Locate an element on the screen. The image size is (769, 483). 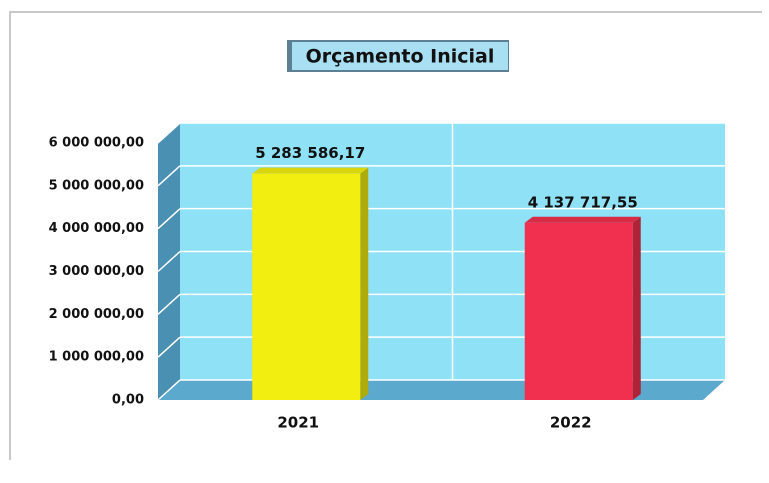
x-tick-label: 2021 is located at coordinates (298, 423).